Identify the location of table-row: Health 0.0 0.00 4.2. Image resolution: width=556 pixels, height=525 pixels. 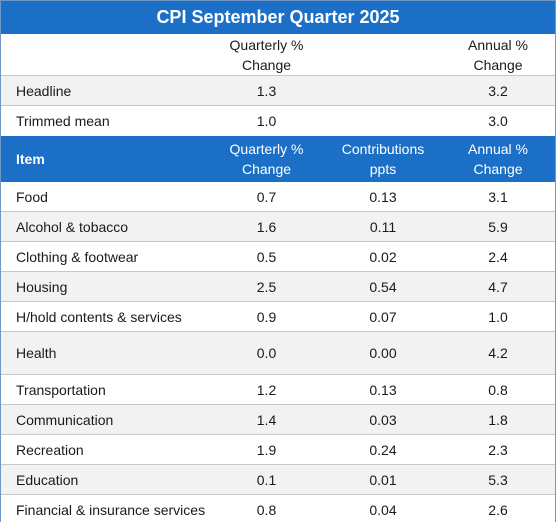
(278, 353).